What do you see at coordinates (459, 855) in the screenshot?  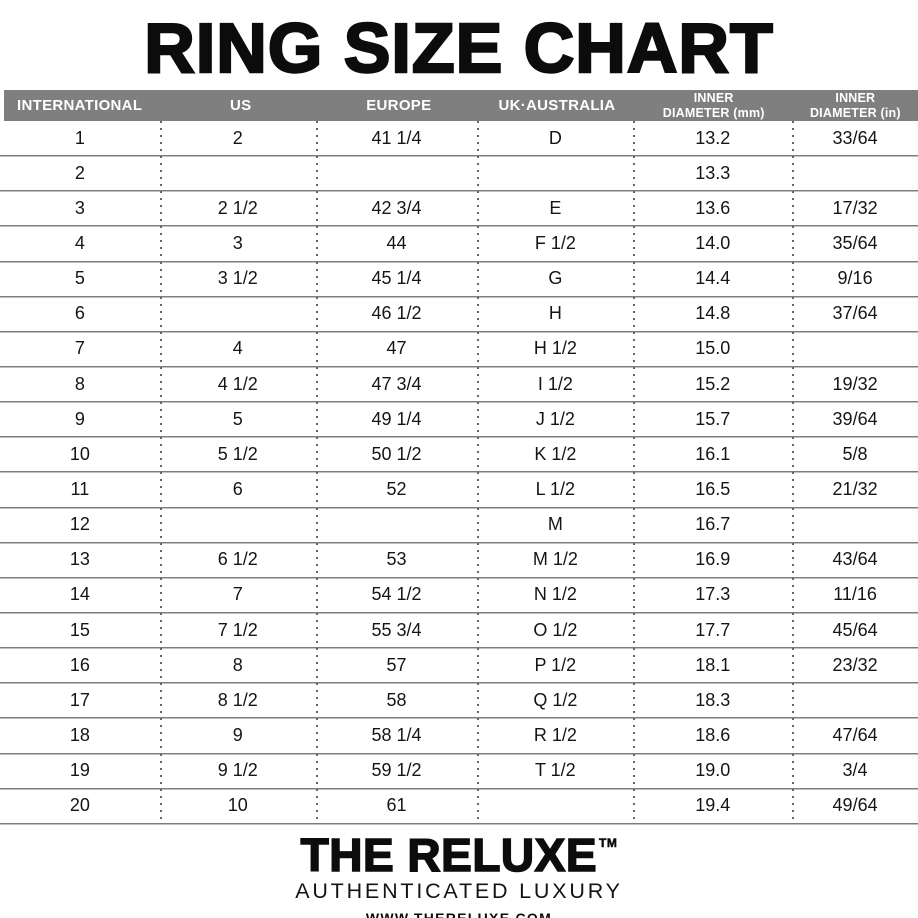 I see `brand-wordmark: THE RELUXE TM` at bounding box center [459, 855].